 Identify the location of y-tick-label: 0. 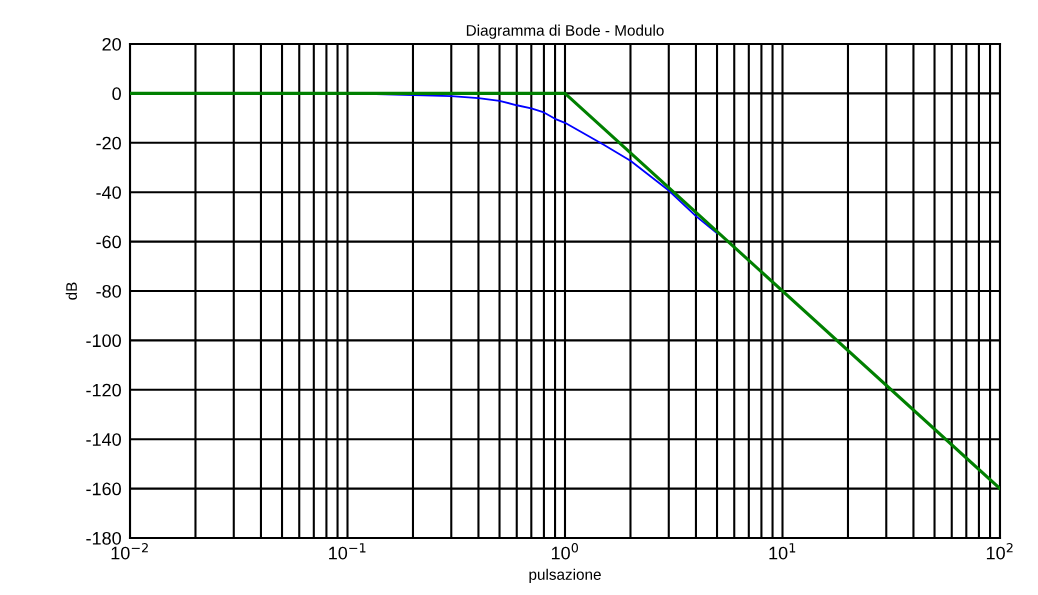
(116, 94).